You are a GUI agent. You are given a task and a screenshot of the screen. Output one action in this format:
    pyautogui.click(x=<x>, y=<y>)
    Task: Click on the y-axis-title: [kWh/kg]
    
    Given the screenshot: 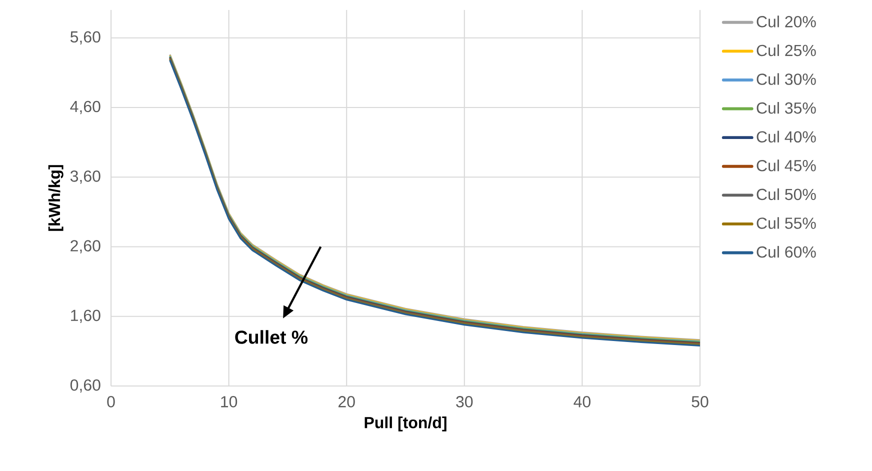 What is the action you would take?
    pyautogui.click(x=56, y=198)
    